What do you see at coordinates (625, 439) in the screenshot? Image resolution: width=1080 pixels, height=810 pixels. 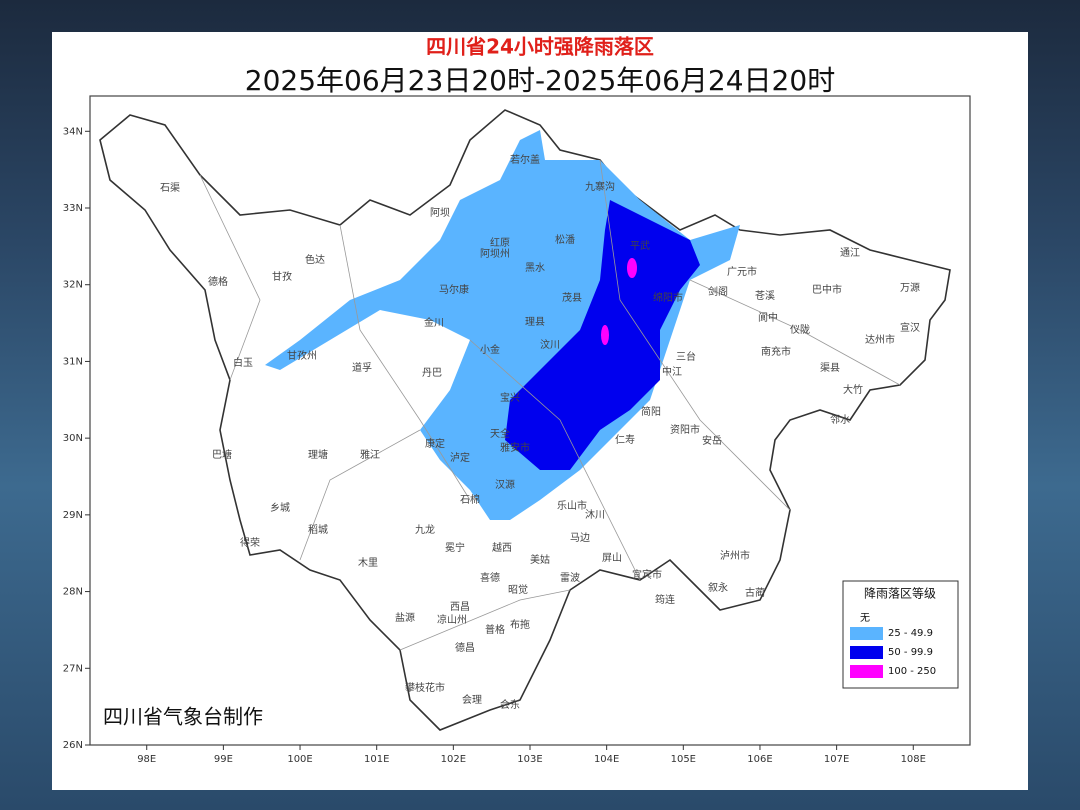 I see `place-label: 仁寿` at bounding box center [625, 439].